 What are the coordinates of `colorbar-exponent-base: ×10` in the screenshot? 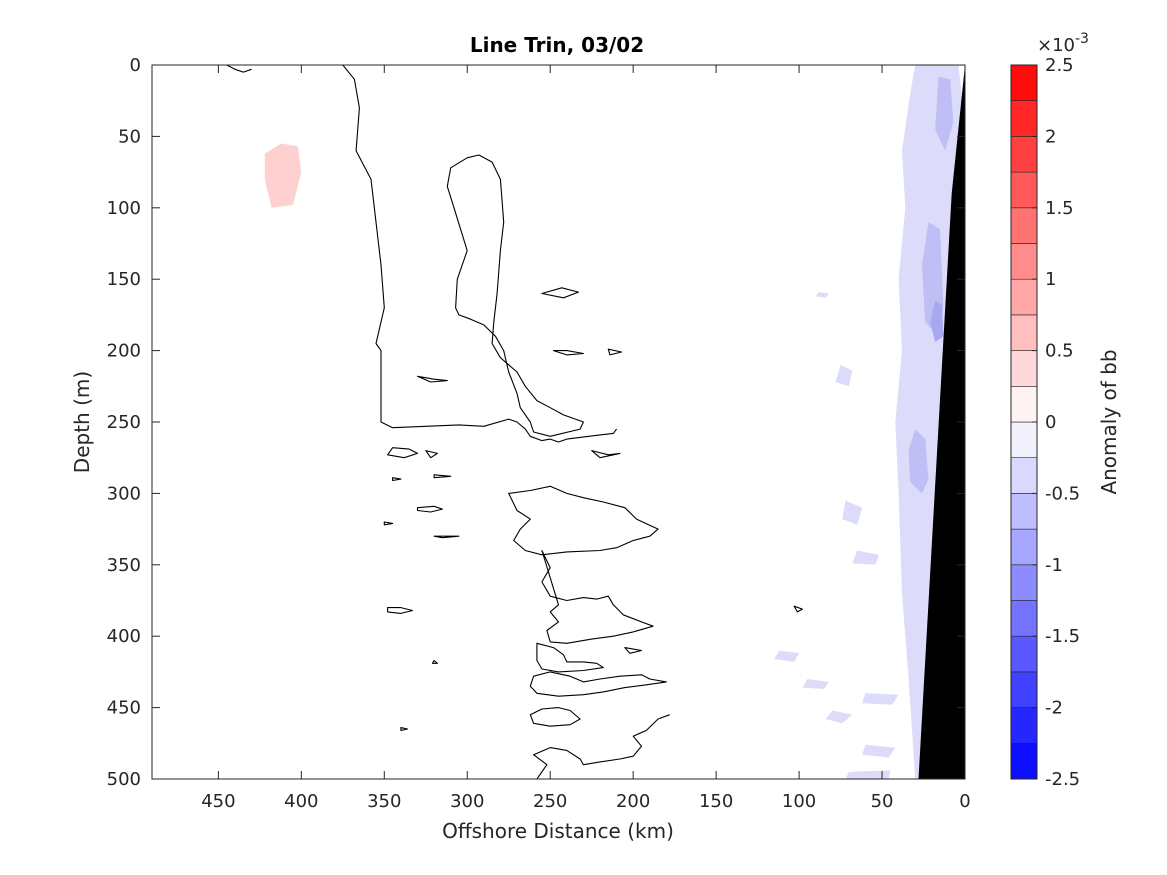 It's located at (1056, 45).